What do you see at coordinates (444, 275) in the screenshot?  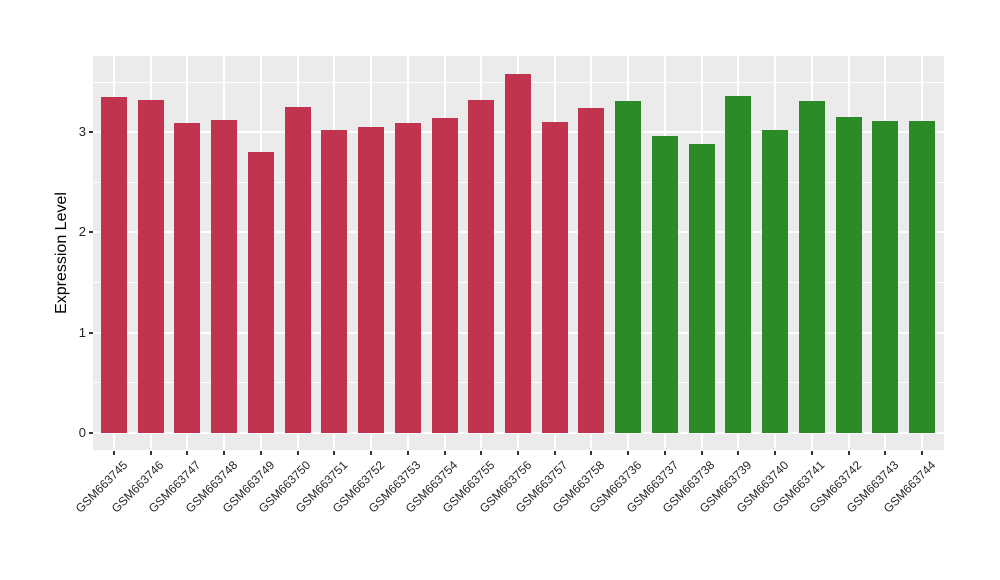 I see `bar-GSM663754` at bounding box center [444, 275].